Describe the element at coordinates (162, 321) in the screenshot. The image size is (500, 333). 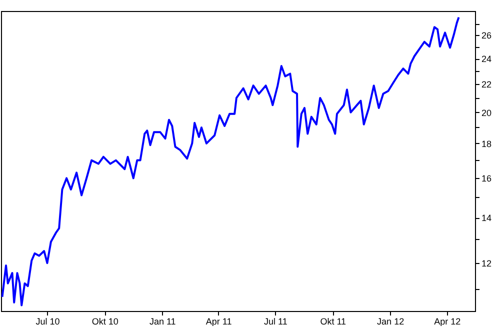
I see `x-tick-label: Jan 11` at that location.